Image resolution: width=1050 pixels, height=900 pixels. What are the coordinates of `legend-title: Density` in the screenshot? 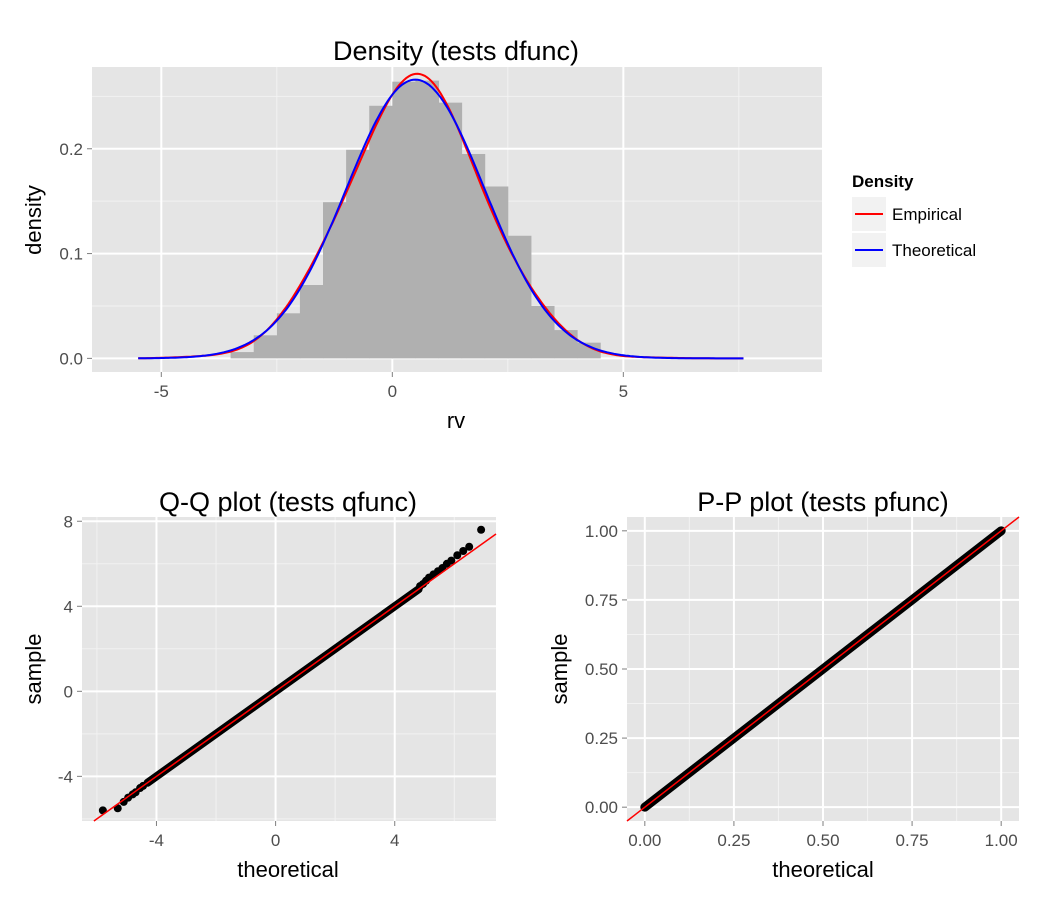 It's located at (883, 181).